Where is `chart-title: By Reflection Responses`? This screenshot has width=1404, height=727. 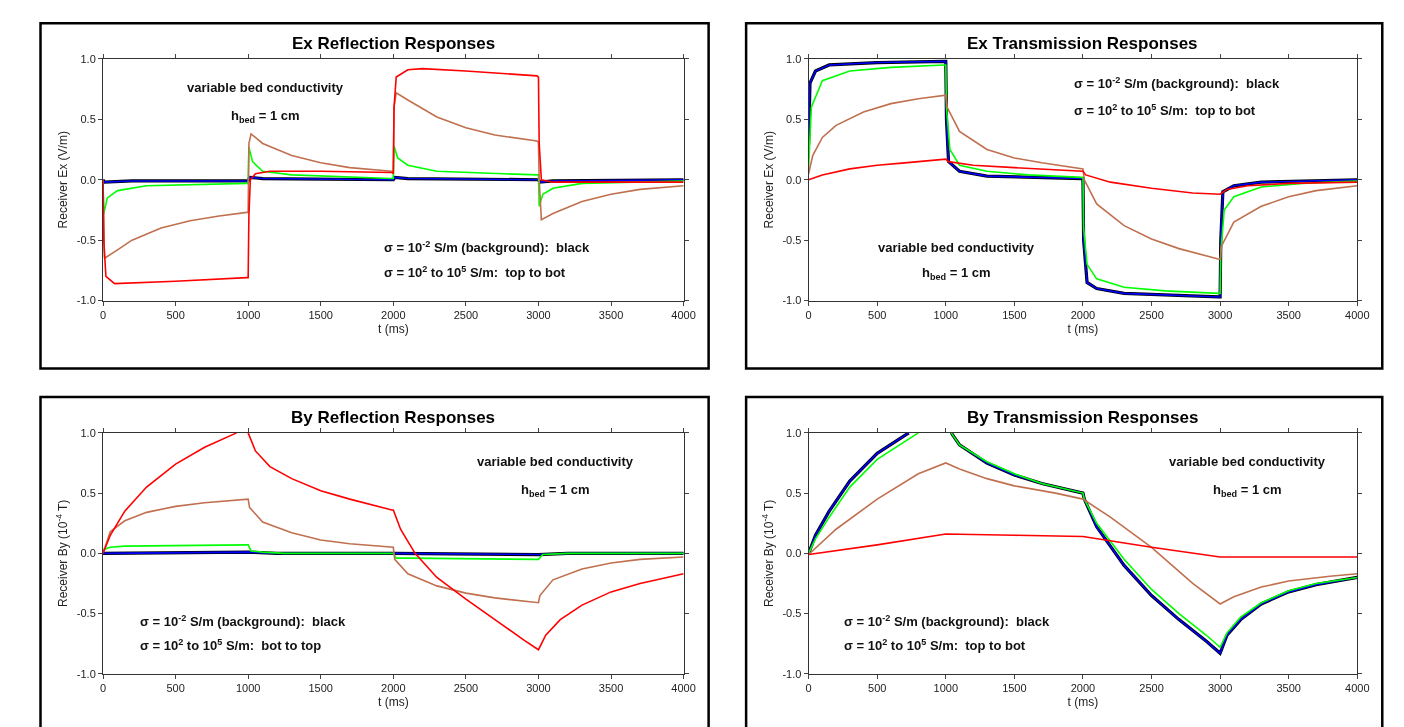 chart-title: By Reflection Responses is located at coordinates (393, 417).